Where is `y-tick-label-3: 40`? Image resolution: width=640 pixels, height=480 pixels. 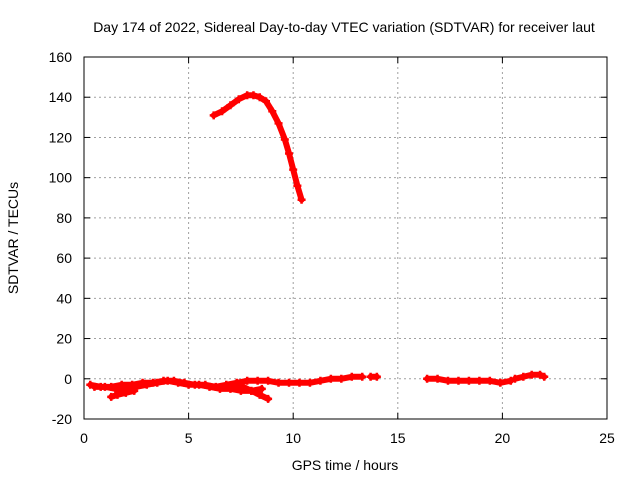
y-tick-label-3: 40 is located at coordinates (64, 298).